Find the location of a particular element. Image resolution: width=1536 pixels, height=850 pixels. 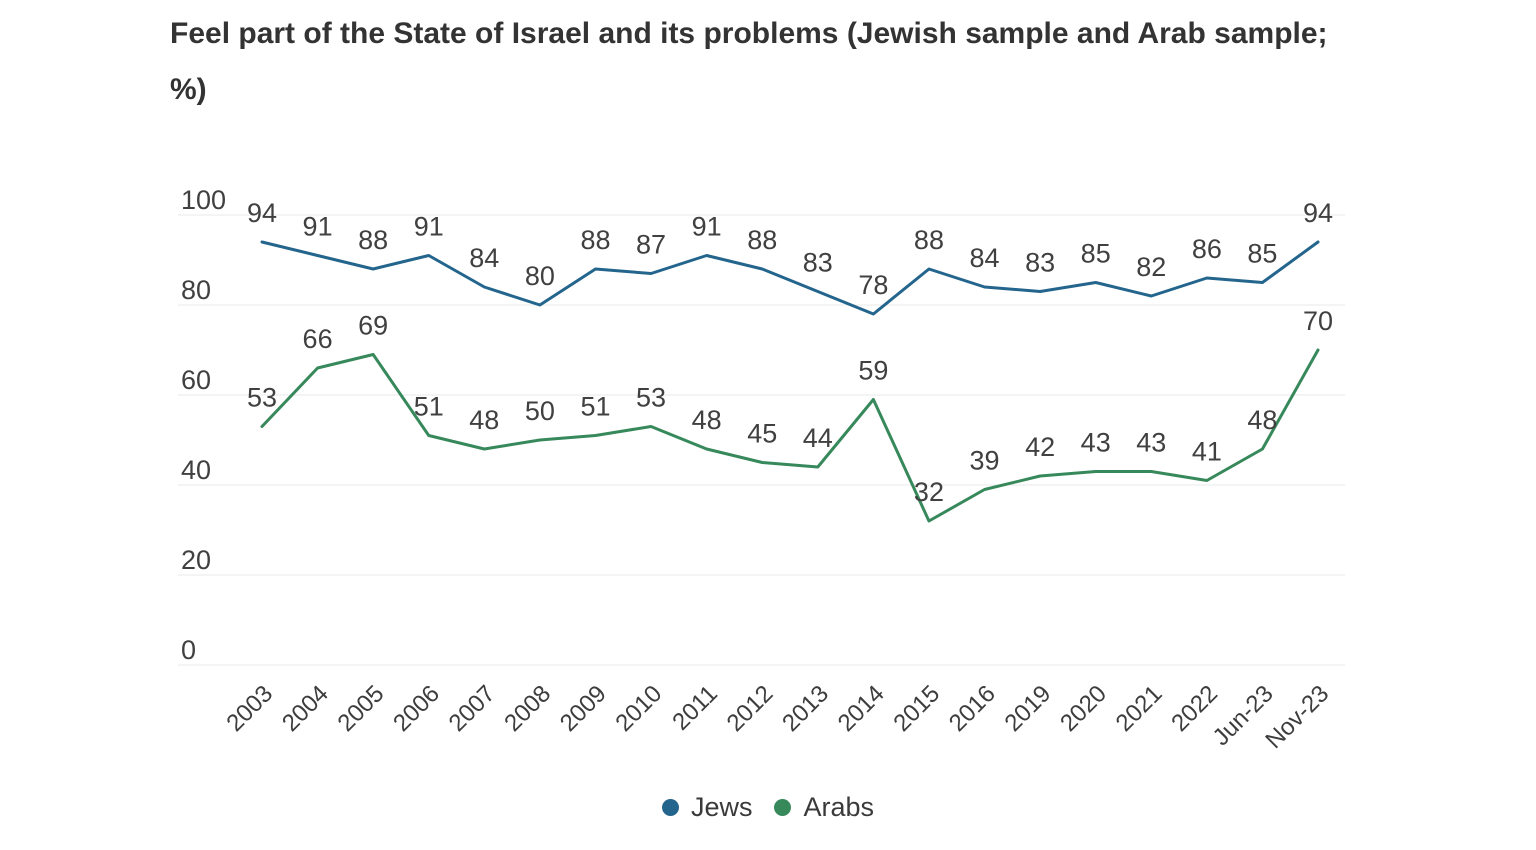

data-label-arabs: 45 is located at coordinates (762, 434).